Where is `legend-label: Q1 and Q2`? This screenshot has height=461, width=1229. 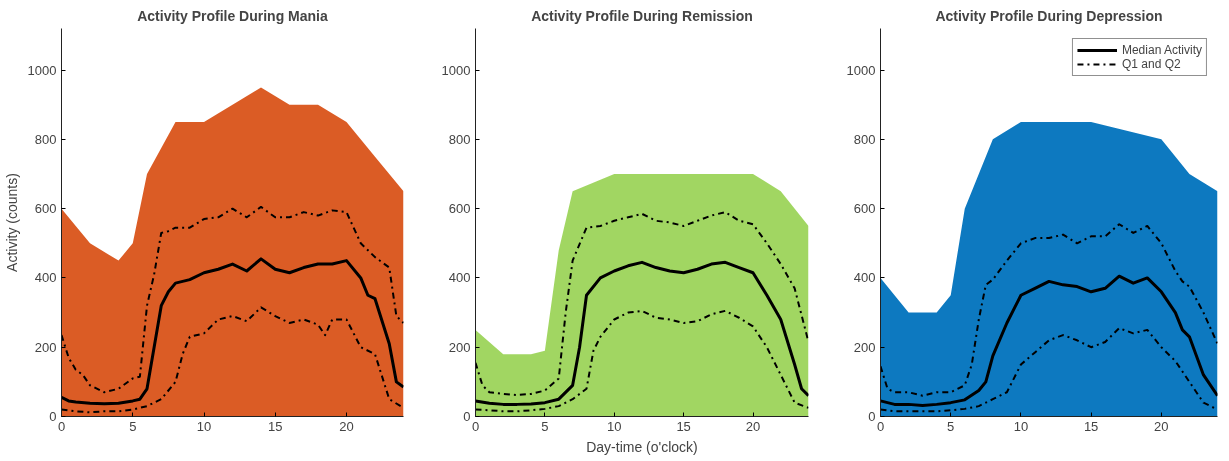 legend-label: Q1 and Q2 is located at coordinates (1151, 64).